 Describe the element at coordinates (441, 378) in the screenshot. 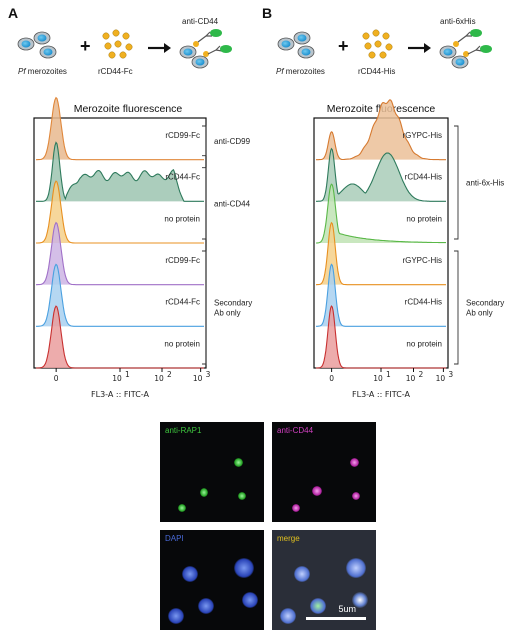

I see `axis-b-tick-label-3: 10` at that location.